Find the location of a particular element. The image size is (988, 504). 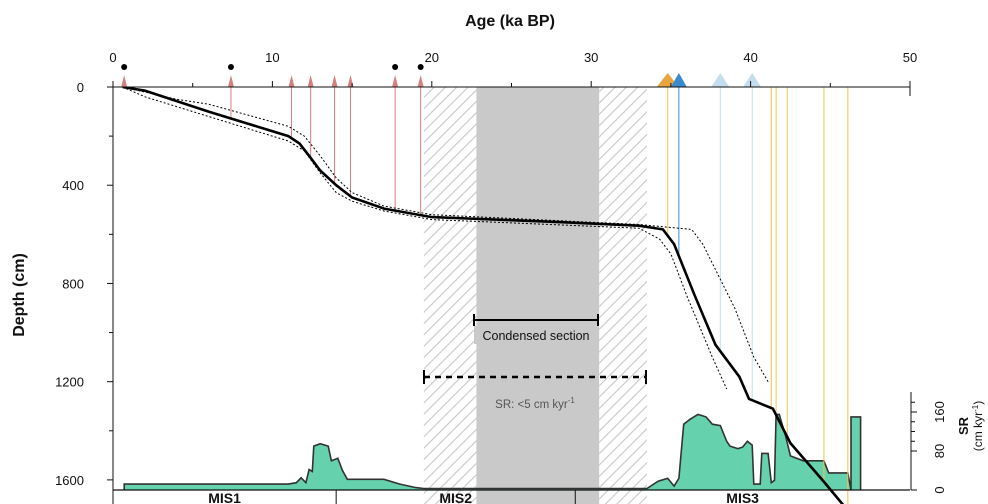

condensed-label: Condensed section is located at coordinates (535, 336).